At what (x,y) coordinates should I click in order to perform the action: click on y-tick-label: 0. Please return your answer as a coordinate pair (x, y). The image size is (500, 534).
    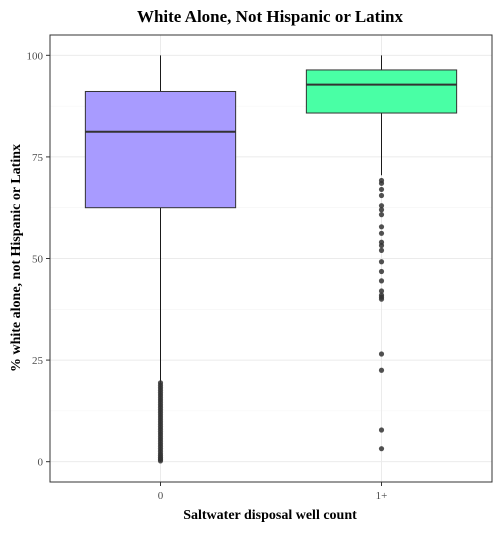
    Looking at the image, I should click on (41, 463).